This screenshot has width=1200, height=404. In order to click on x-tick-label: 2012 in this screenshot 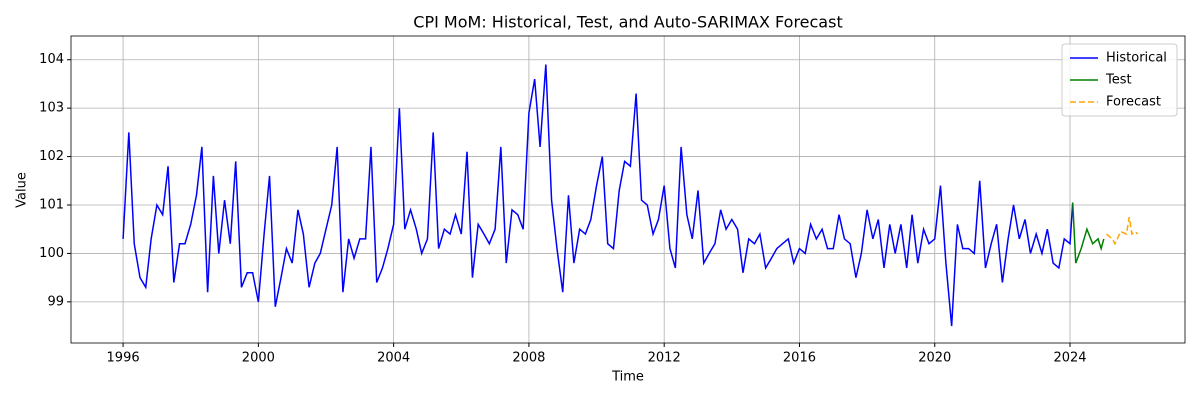, I will do `click(664, 358)`.